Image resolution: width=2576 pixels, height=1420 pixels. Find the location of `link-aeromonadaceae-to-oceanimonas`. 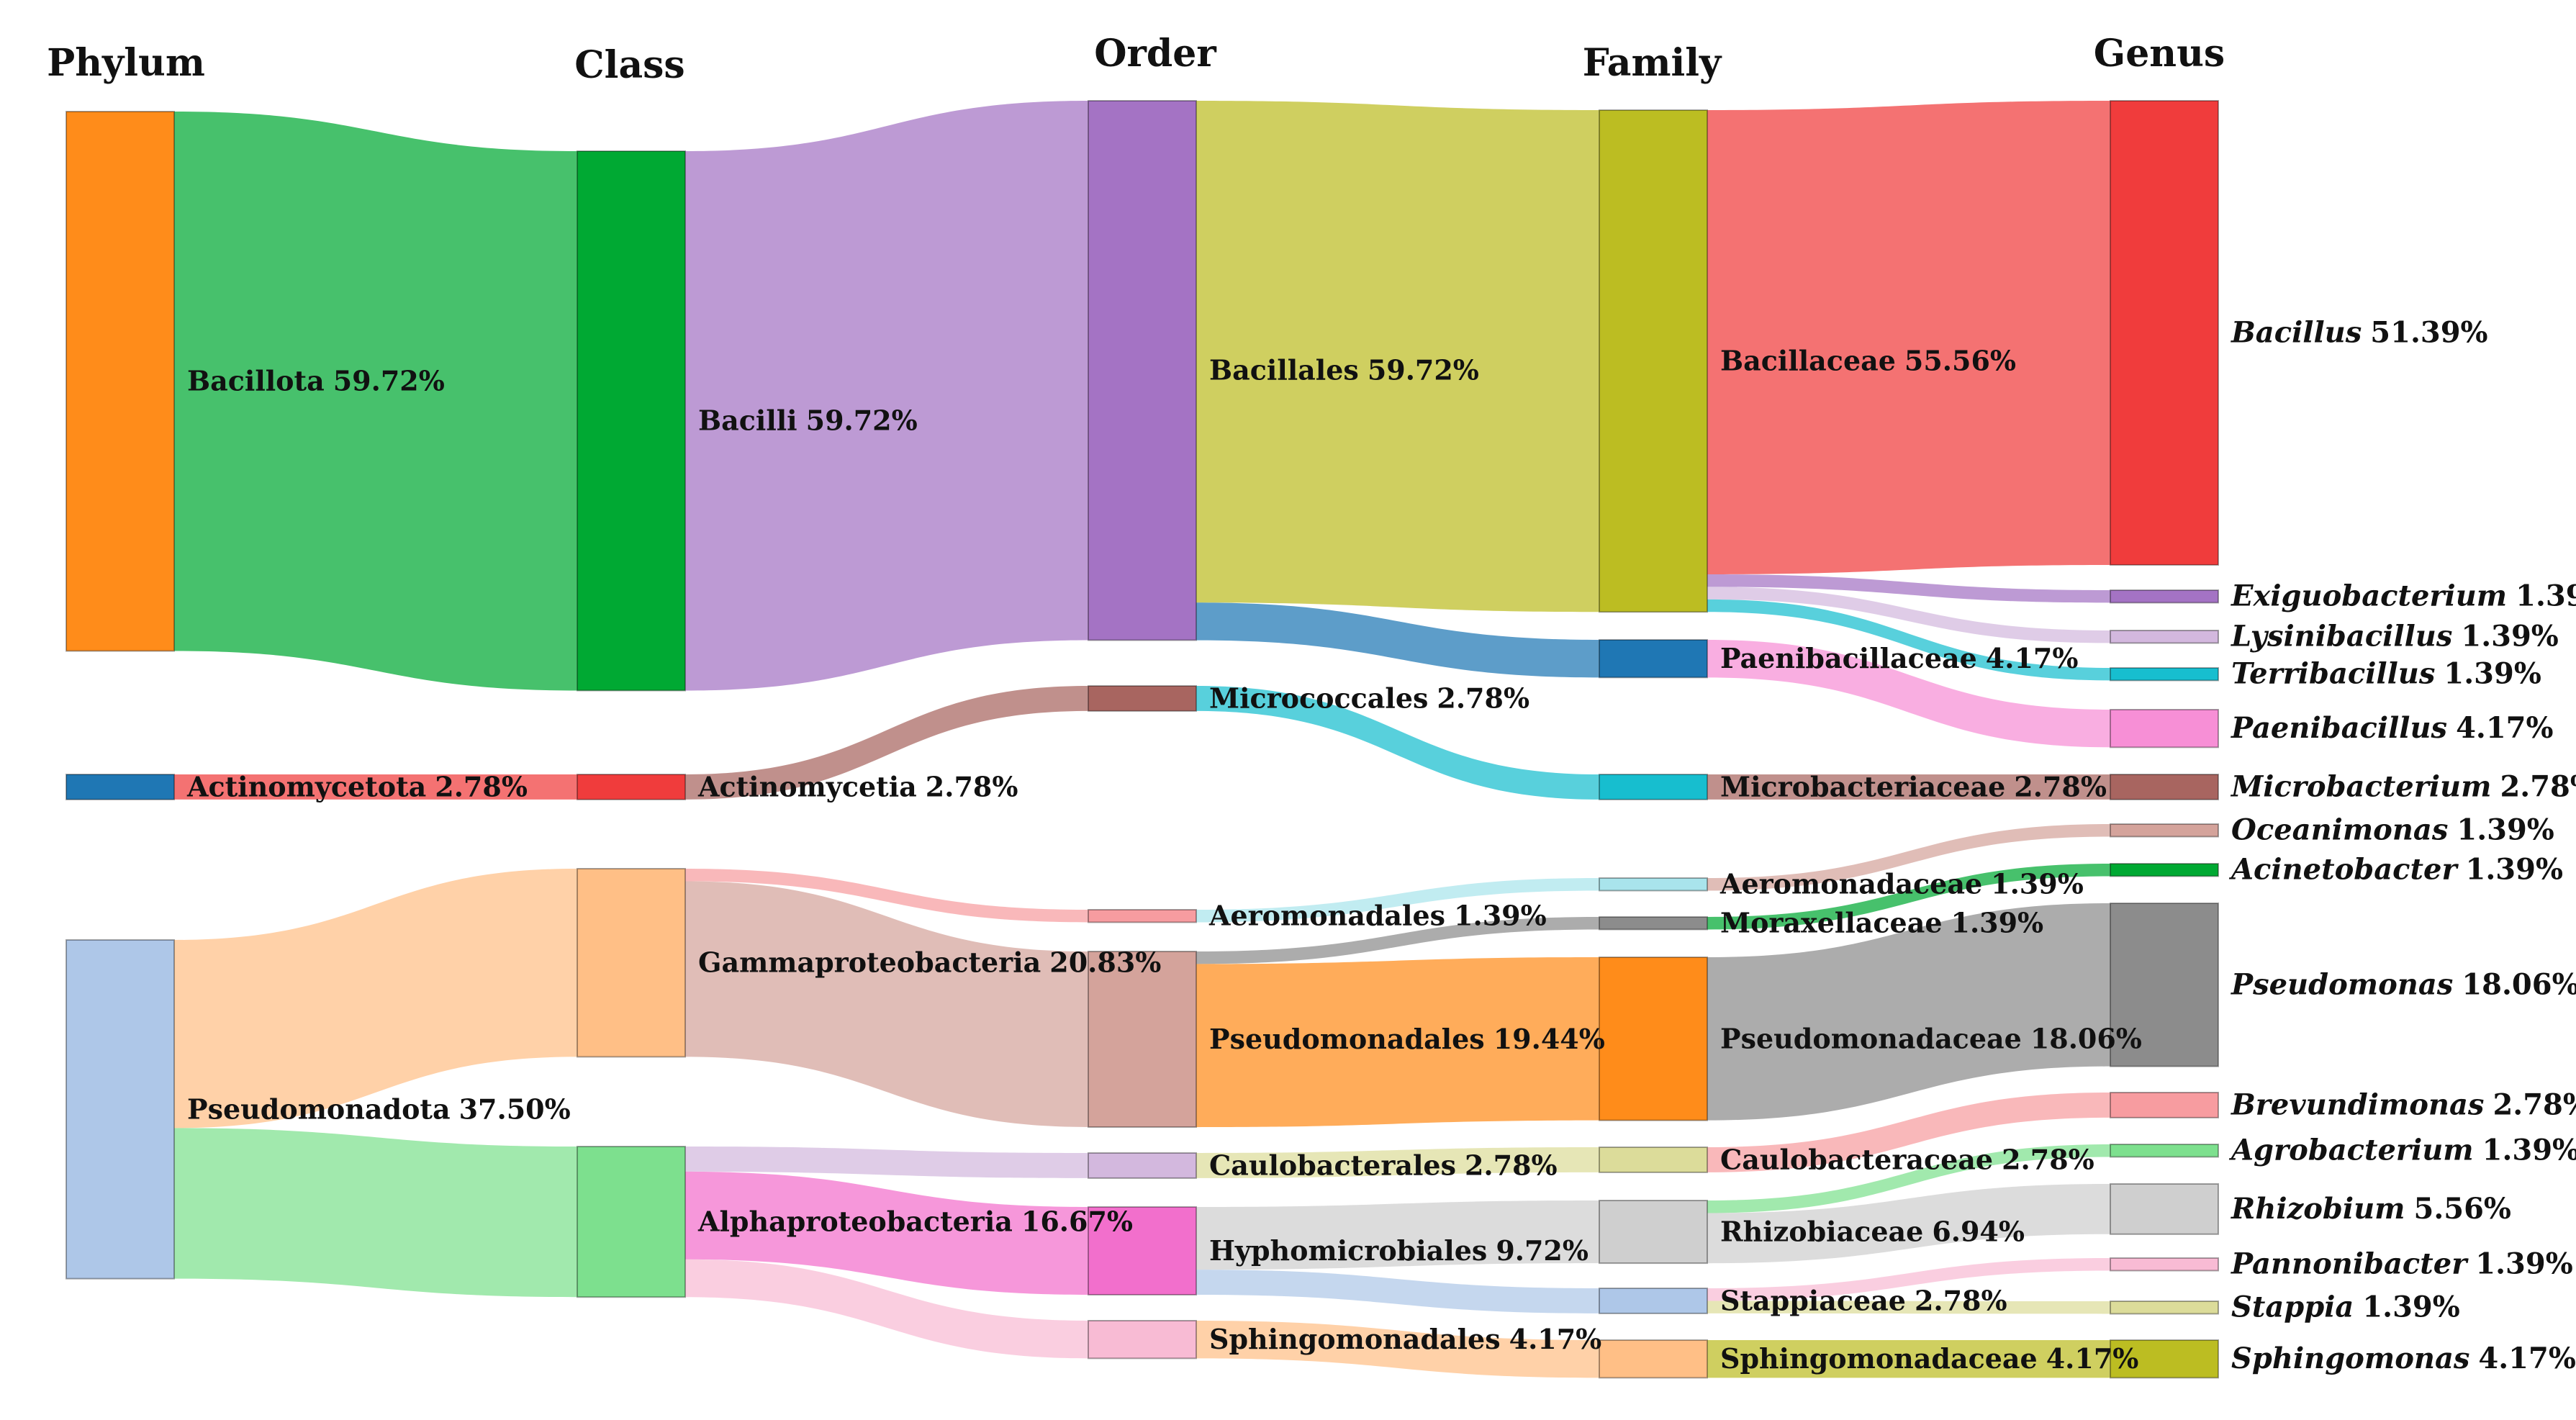

link-aeromonadaceae-to-oceanimonas is located at coordinates (1909, 858).